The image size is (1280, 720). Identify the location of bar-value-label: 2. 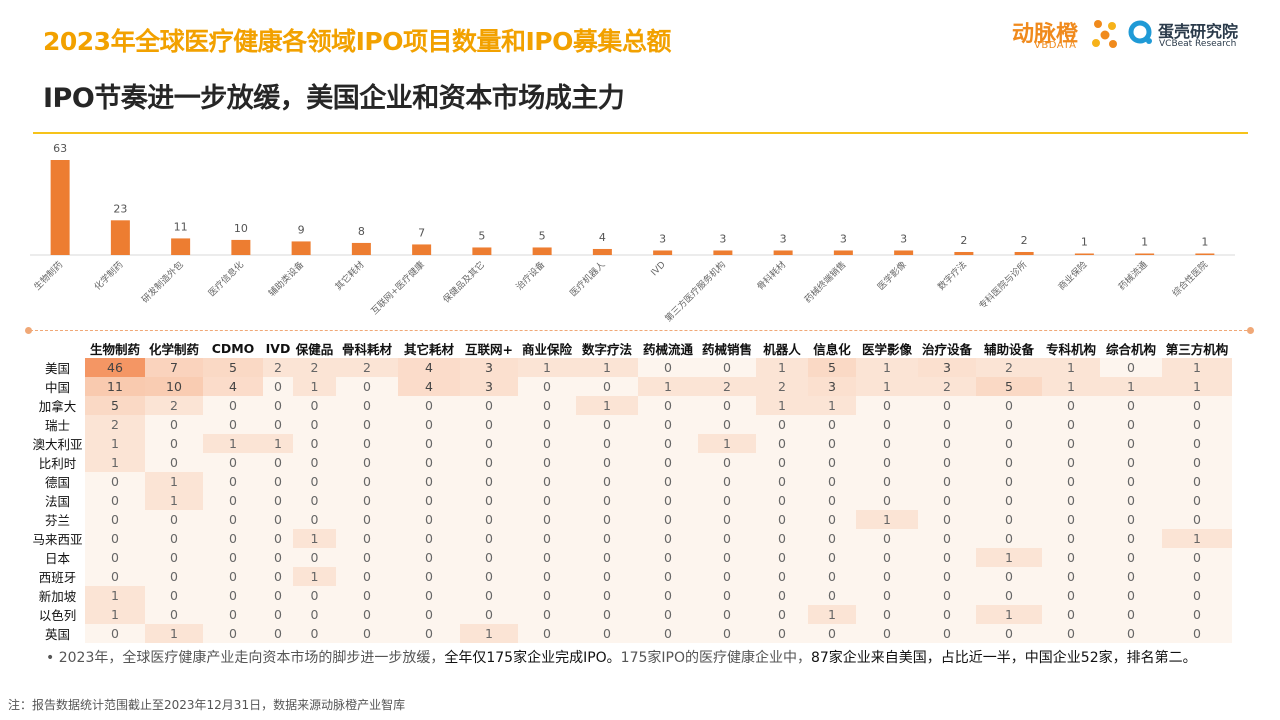
(1024, 240).